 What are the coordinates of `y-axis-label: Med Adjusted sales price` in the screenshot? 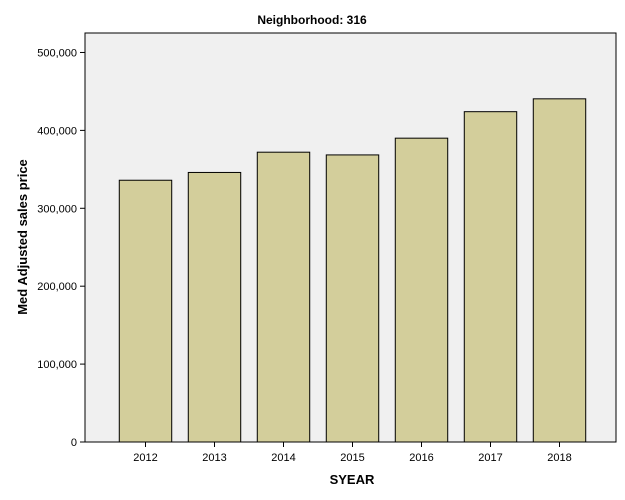 It's located at (22, 237).